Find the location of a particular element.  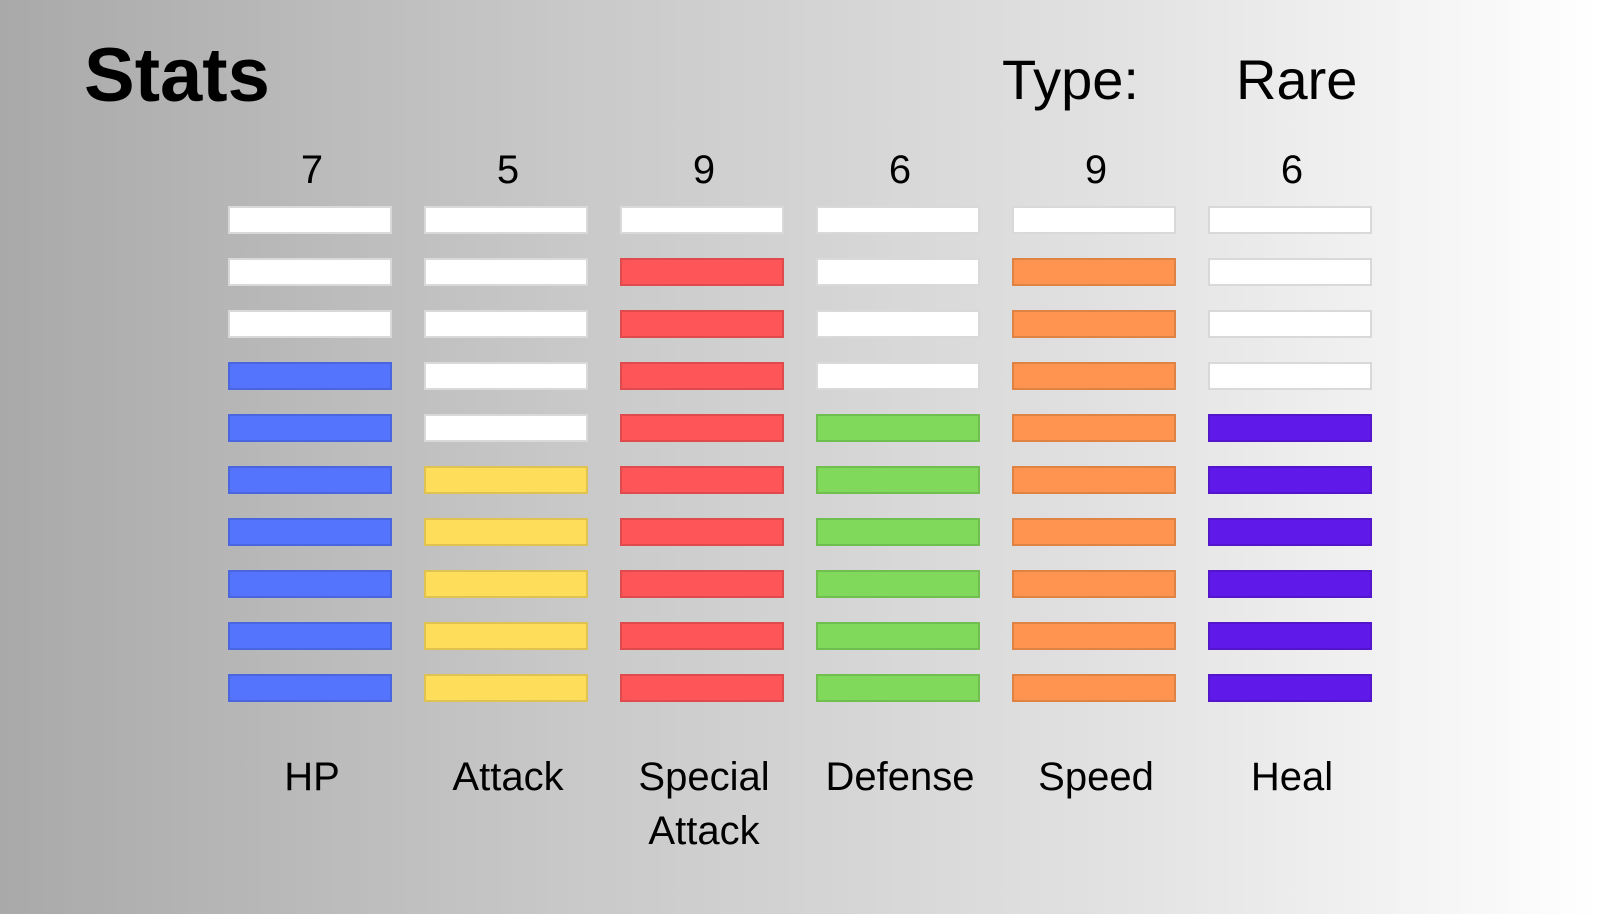

page-title: Stats is located at coordinates (177, 75).